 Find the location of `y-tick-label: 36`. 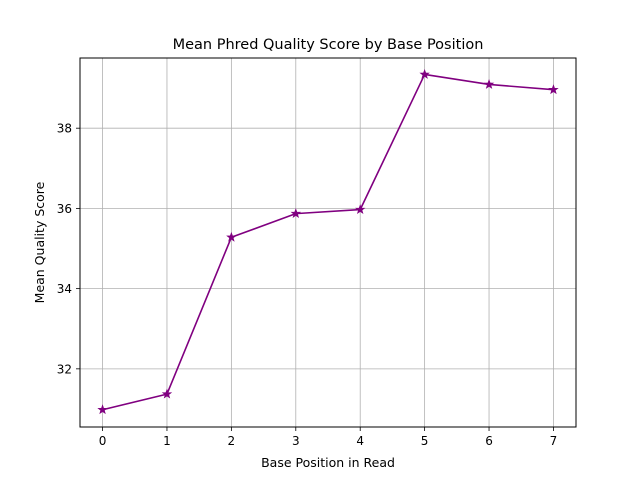

y-tick-label: 36 is located at coordinates (64, 209).